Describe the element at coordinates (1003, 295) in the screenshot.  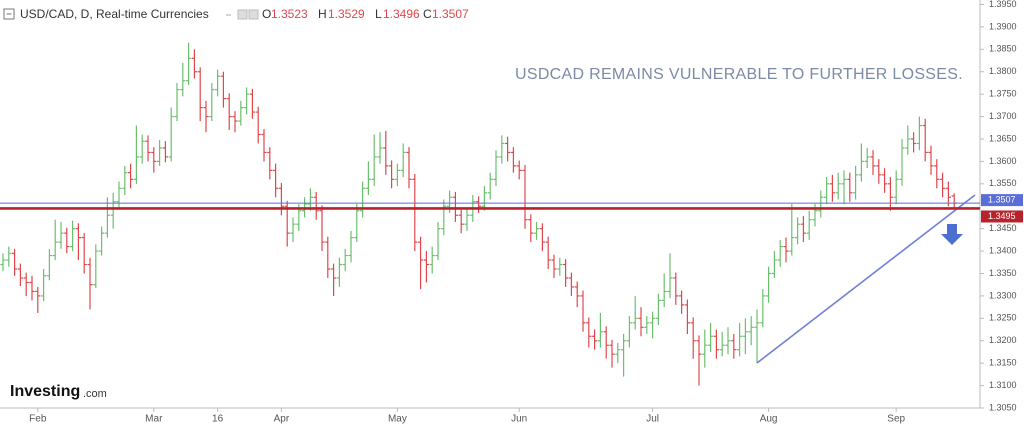
I see `y-tick-label: 1.3300` at that location.